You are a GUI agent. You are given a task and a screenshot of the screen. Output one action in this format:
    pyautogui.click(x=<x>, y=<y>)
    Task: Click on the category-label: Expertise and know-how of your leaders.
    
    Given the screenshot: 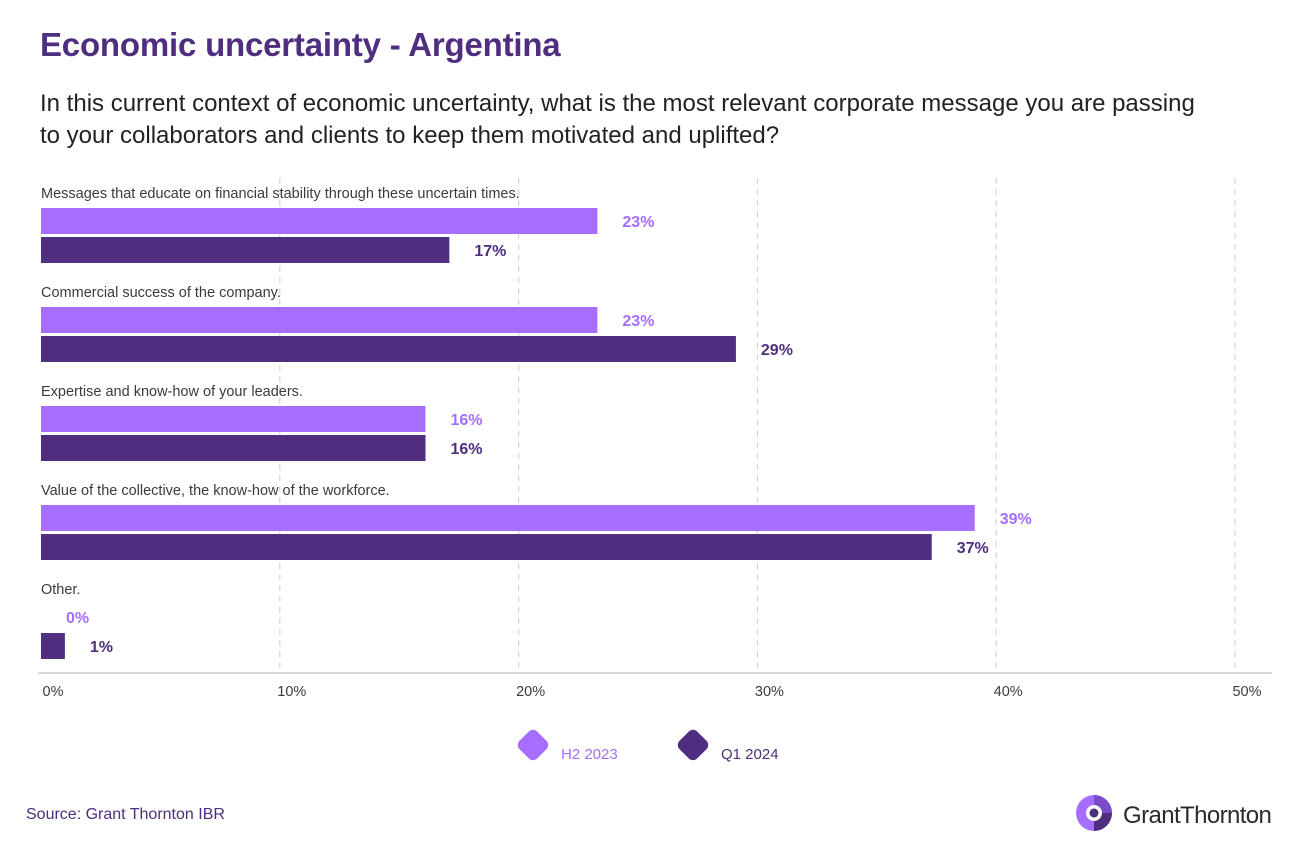 What is the action you would take?
    pyautogui.click(x=172, y=392)
    